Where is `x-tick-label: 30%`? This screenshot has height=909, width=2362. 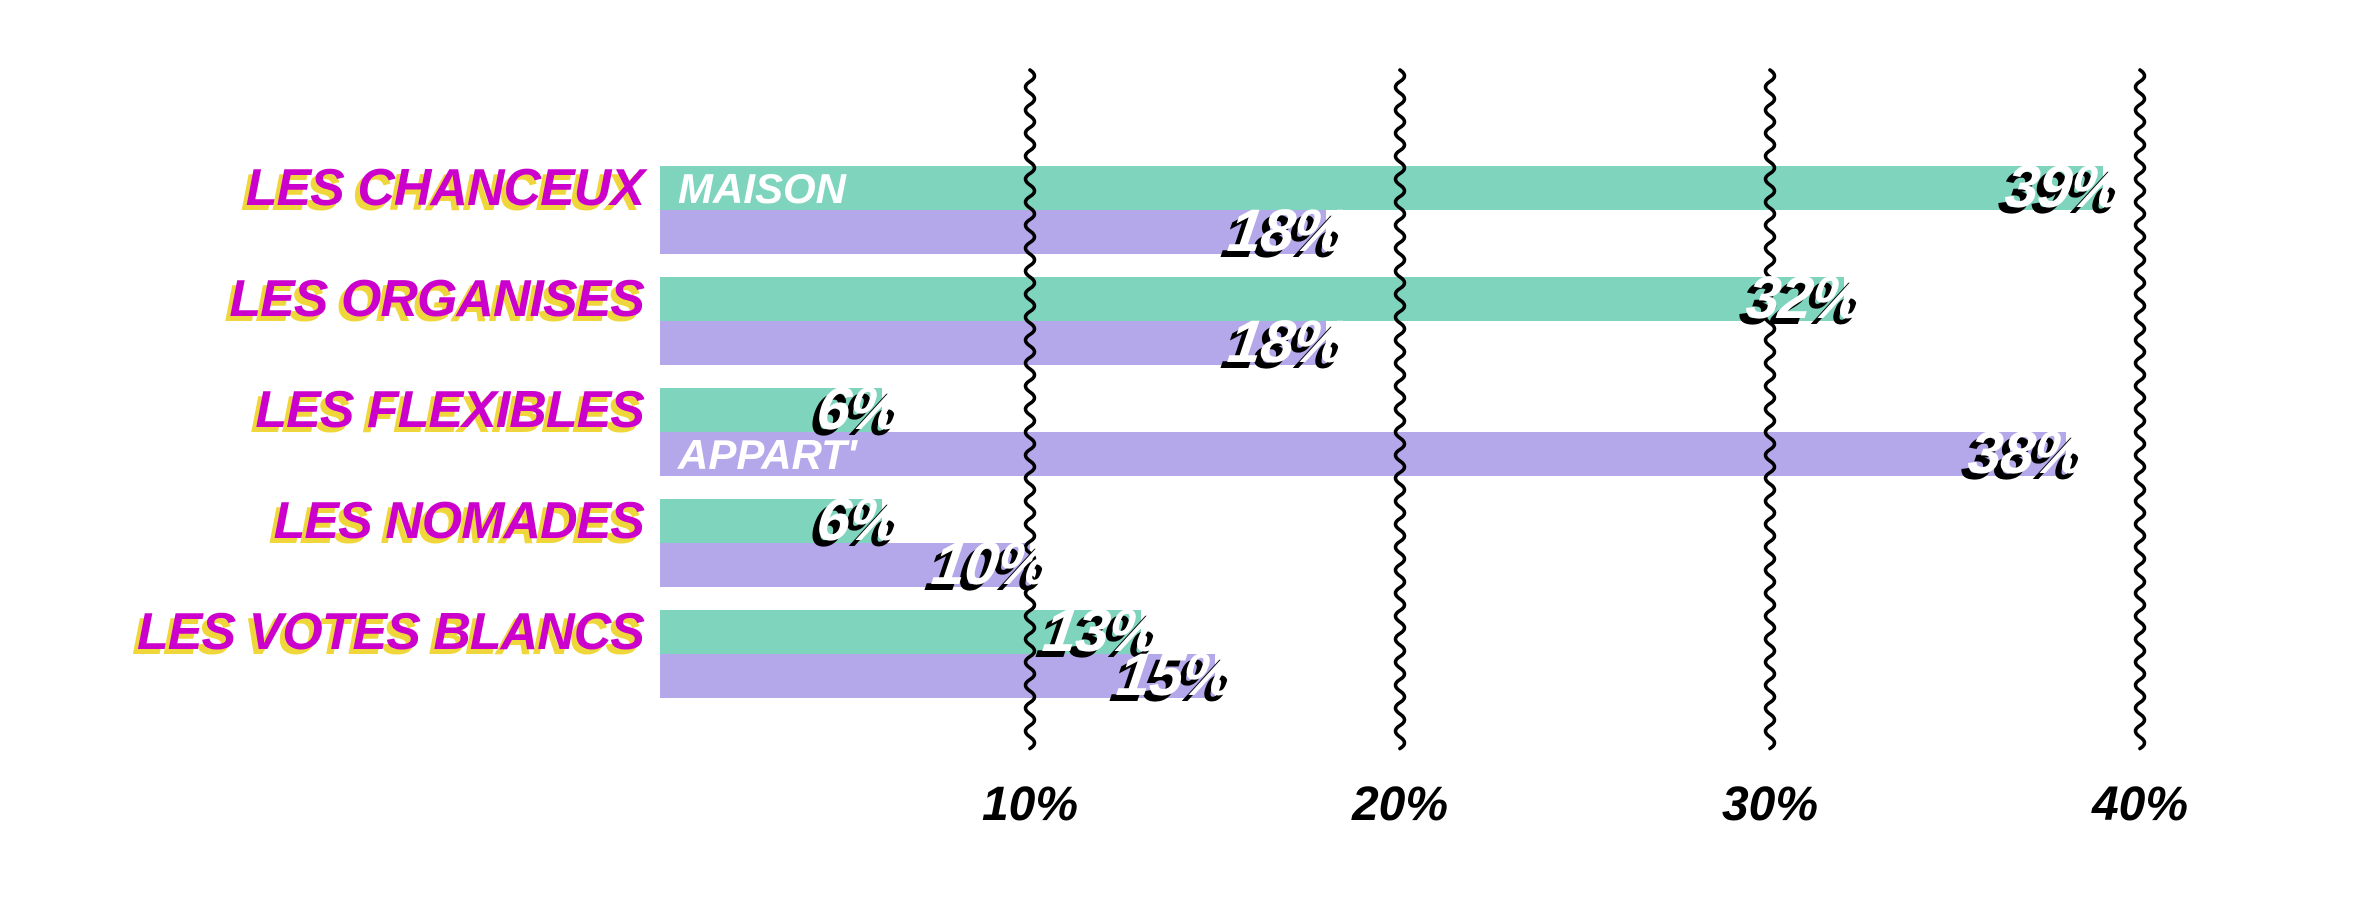
x-tick-label: 30% is located at coordinates (1770, 804).